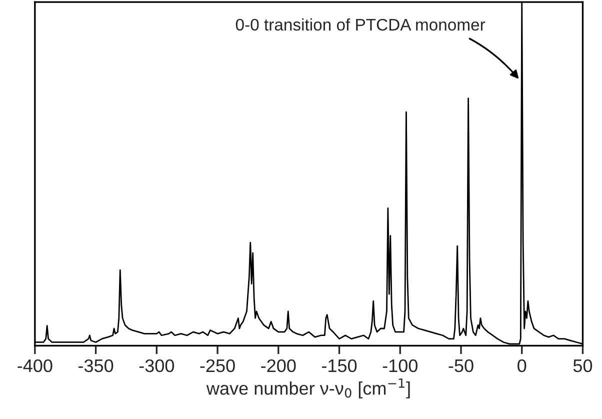 The image size is (602, 419). I want to click on x-axis-title: wave number ν-ν$_{0}$ [cm$^{−1}$], so click(308, 388).